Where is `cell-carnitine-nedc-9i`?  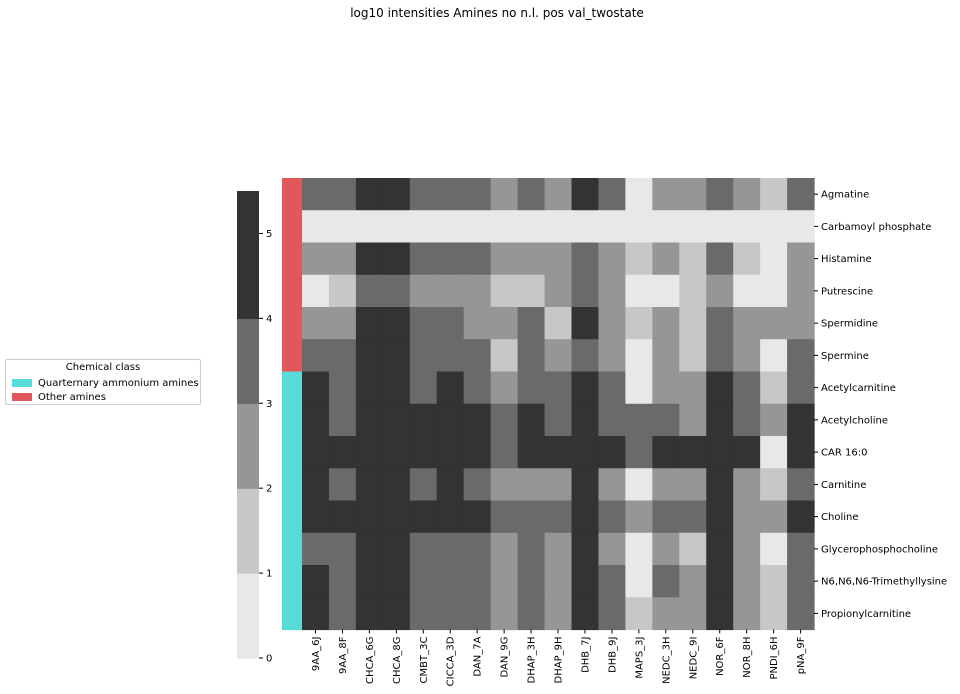
cell-carnitine-nedc-9i is located at coordinates (693, 485).